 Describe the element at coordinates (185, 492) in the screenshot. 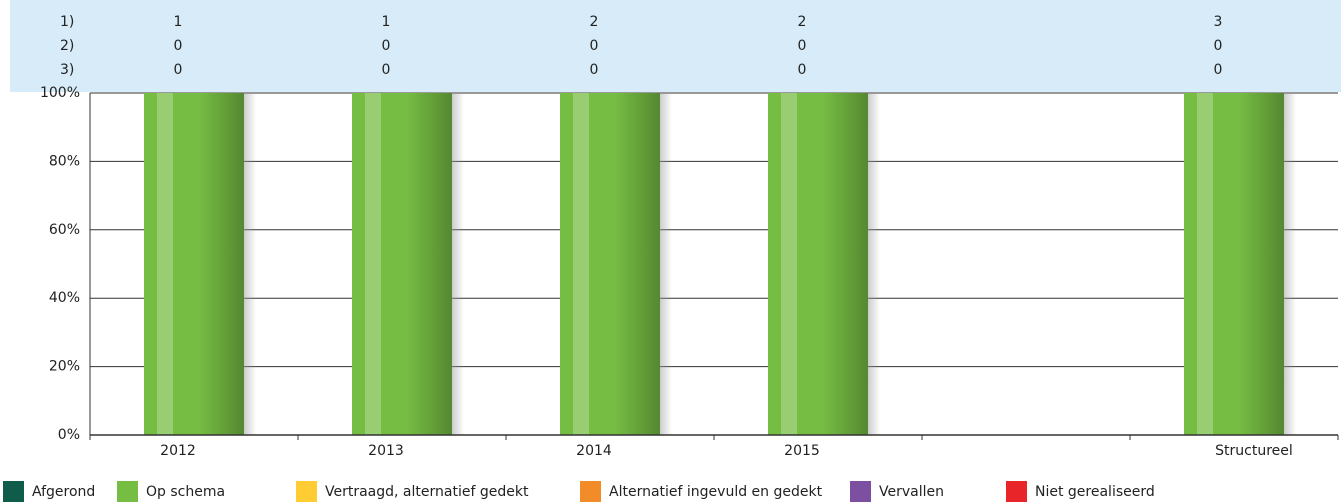

I see `legend-label: Op schema` at that location.